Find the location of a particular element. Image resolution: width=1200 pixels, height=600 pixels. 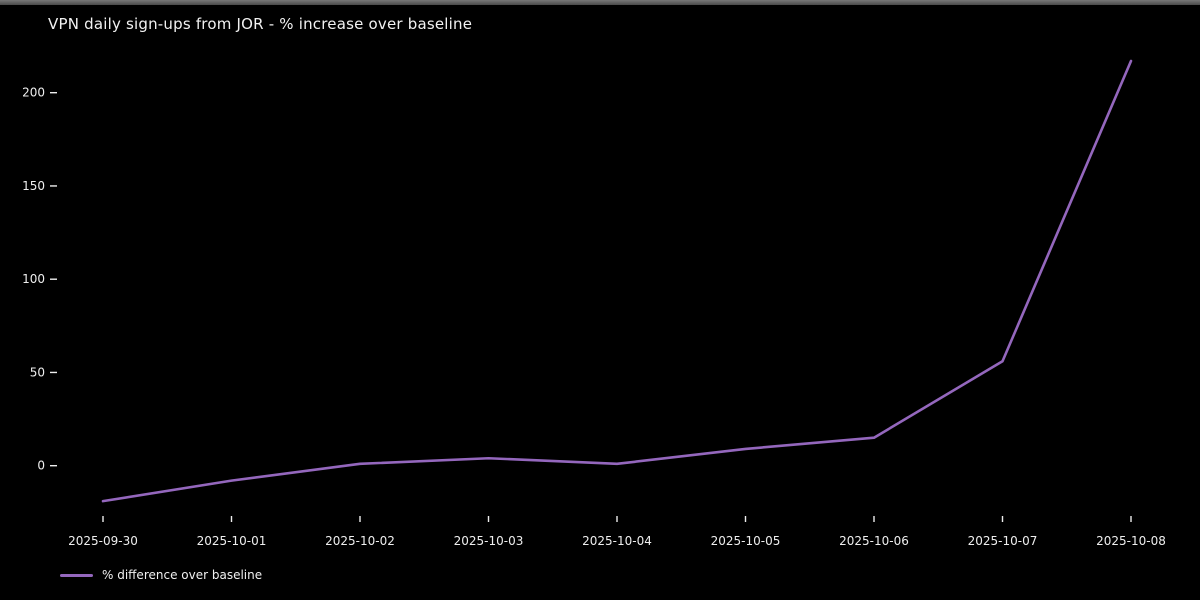

window-top-edge is located at coordinates (600, 2).